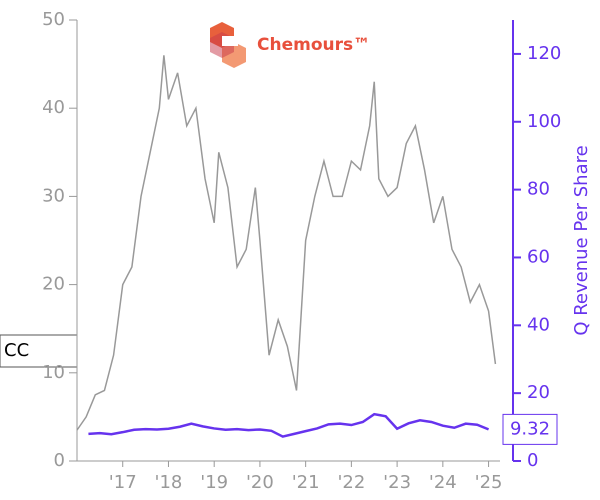 This screenshot has height=500, width=600. I want to click on y-tick-label: 40, so click(53, 107).